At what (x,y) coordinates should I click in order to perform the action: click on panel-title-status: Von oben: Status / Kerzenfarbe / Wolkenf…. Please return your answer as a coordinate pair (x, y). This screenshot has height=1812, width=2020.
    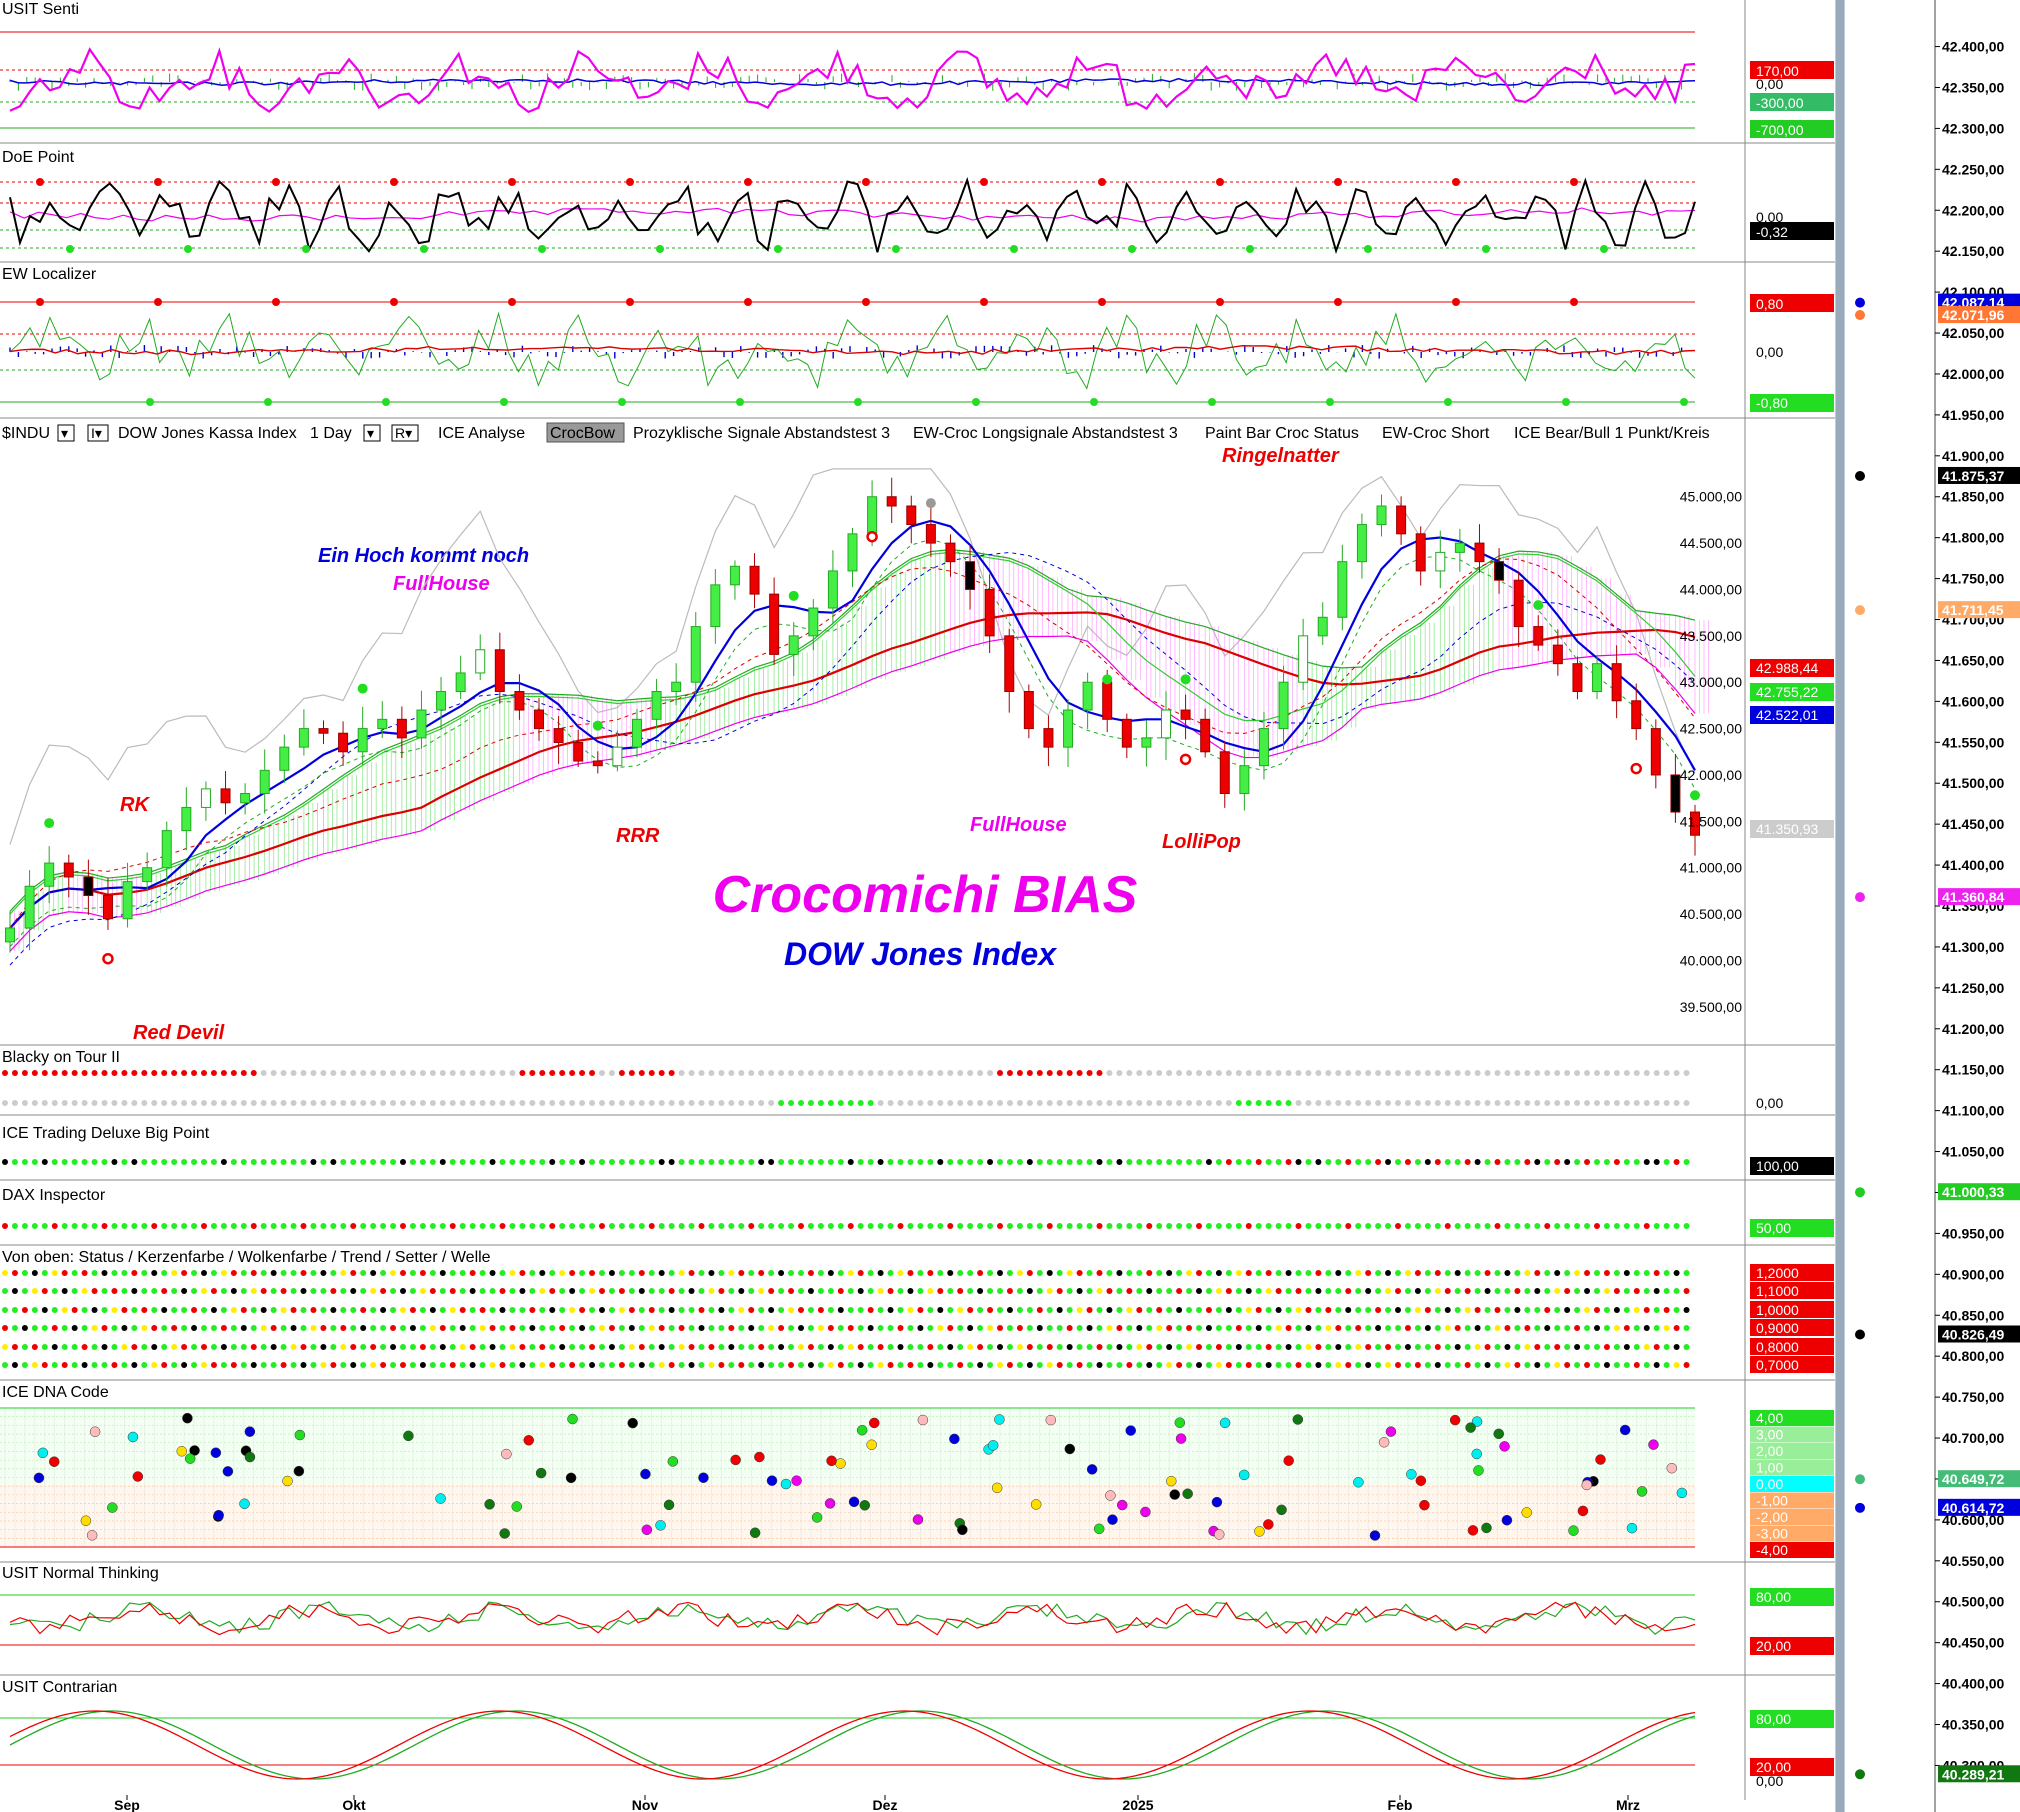
    Looking at the image, I should click on (246, 1257).